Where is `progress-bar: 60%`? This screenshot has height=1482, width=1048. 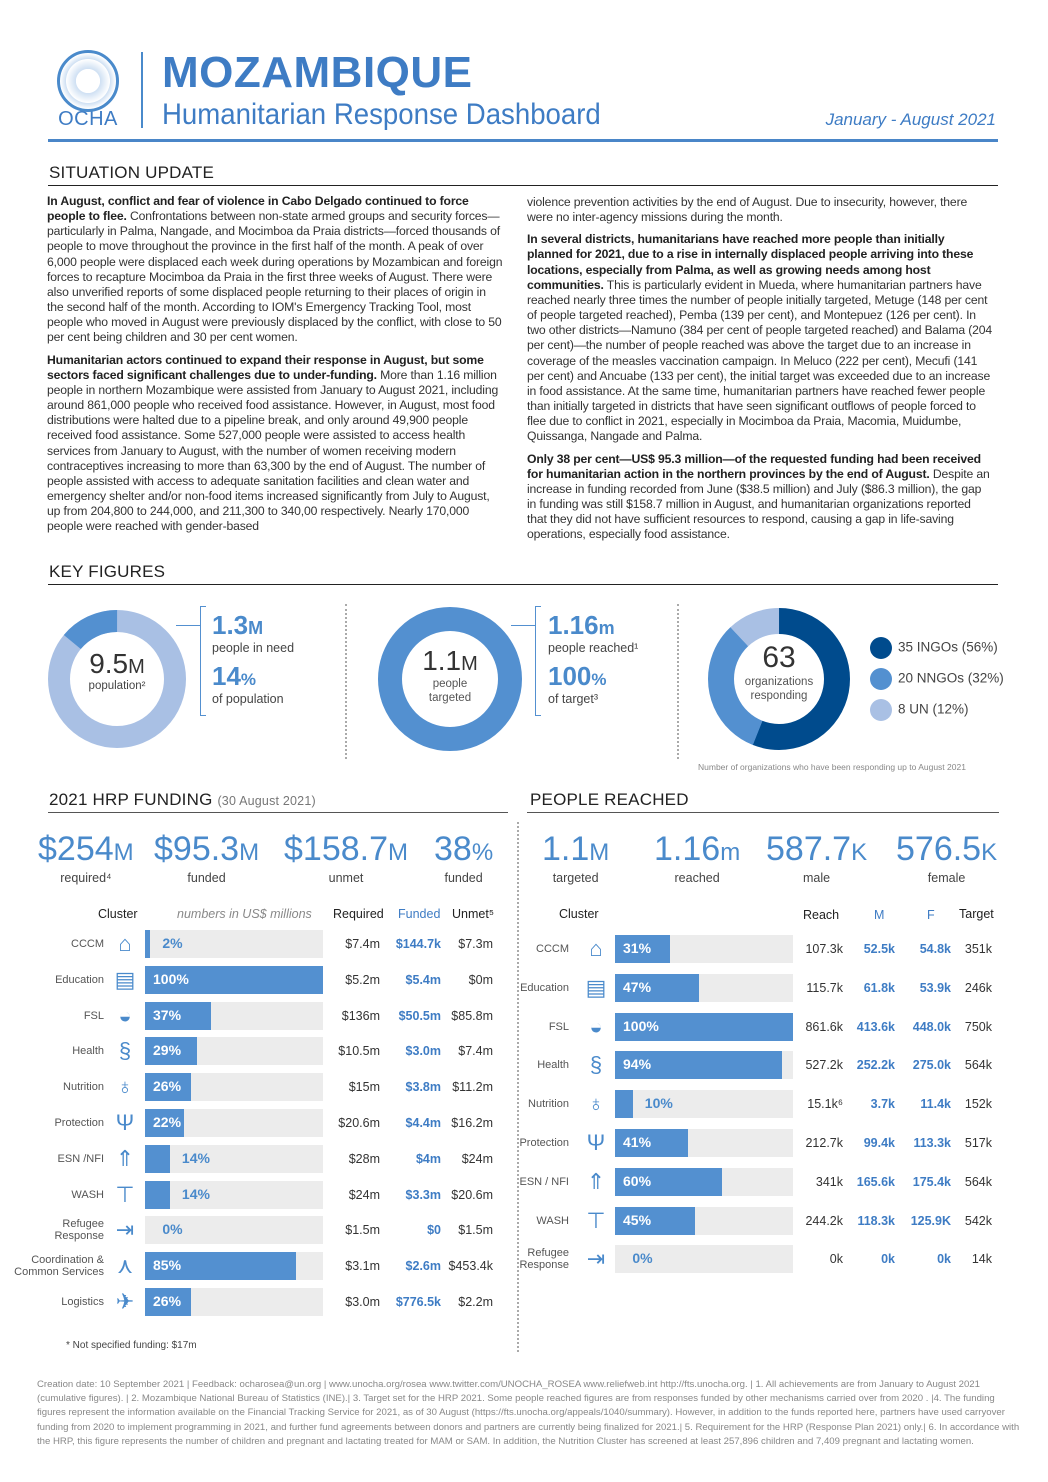 progress-bar: 60% is located at coordinates (704, 1181).